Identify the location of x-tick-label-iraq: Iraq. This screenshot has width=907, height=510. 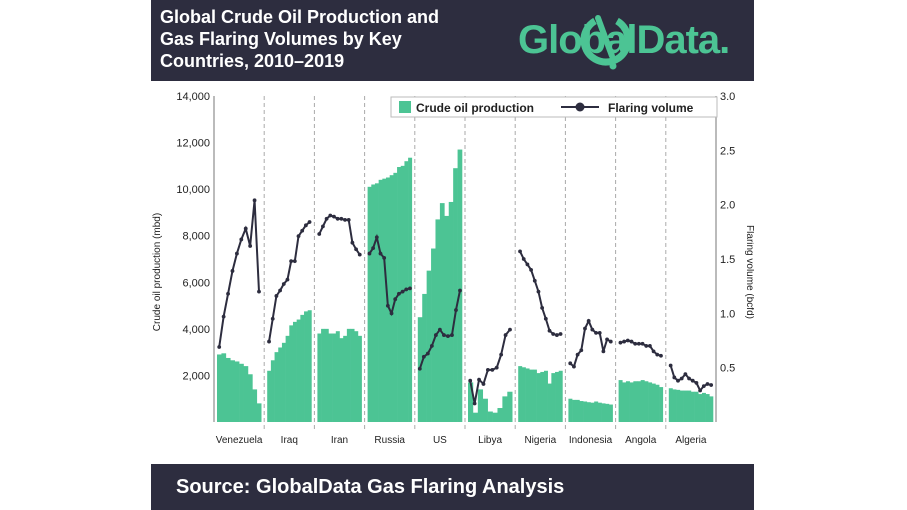
(289, 440).